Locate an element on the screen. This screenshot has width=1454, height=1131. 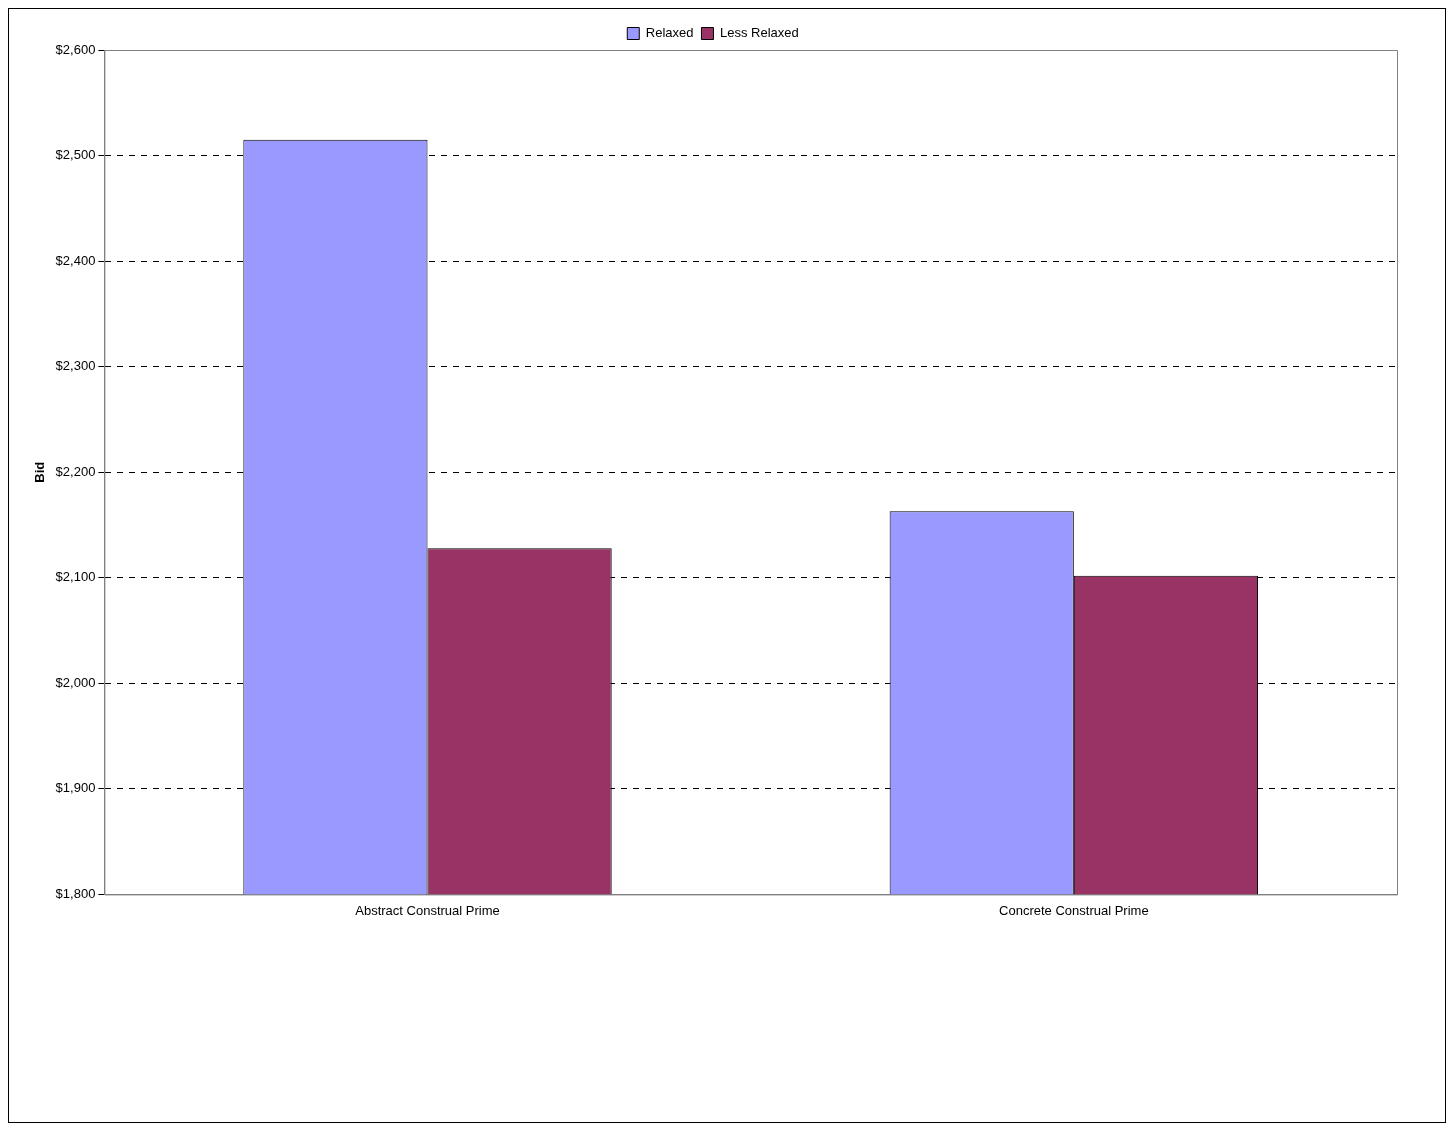
x-tick-label: Abstract Construal Prime is located at coordinates (427, 910).